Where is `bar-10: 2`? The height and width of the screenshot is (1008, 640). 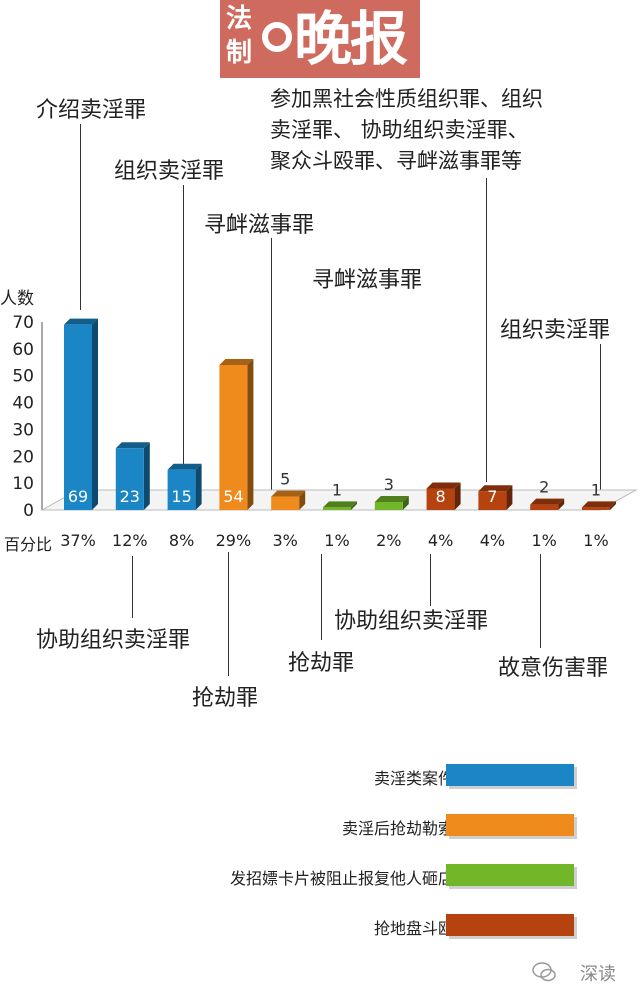
bar-10: 2 is located at coordinates (547, 494).